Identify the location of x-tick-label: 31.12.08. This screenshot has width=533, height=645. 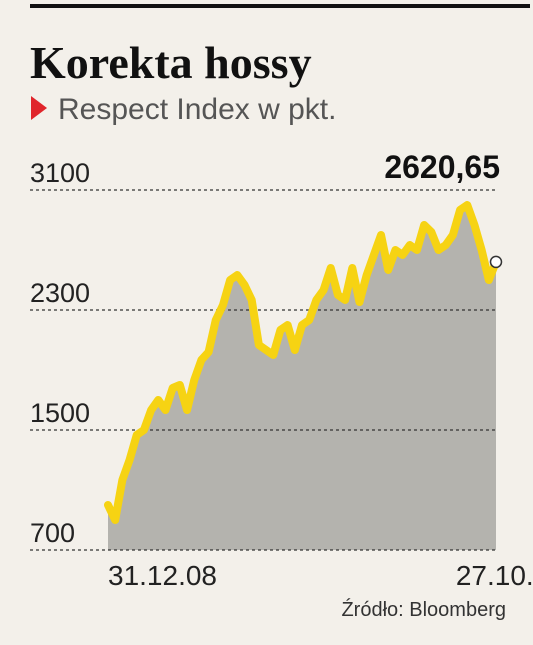
(162, 575).